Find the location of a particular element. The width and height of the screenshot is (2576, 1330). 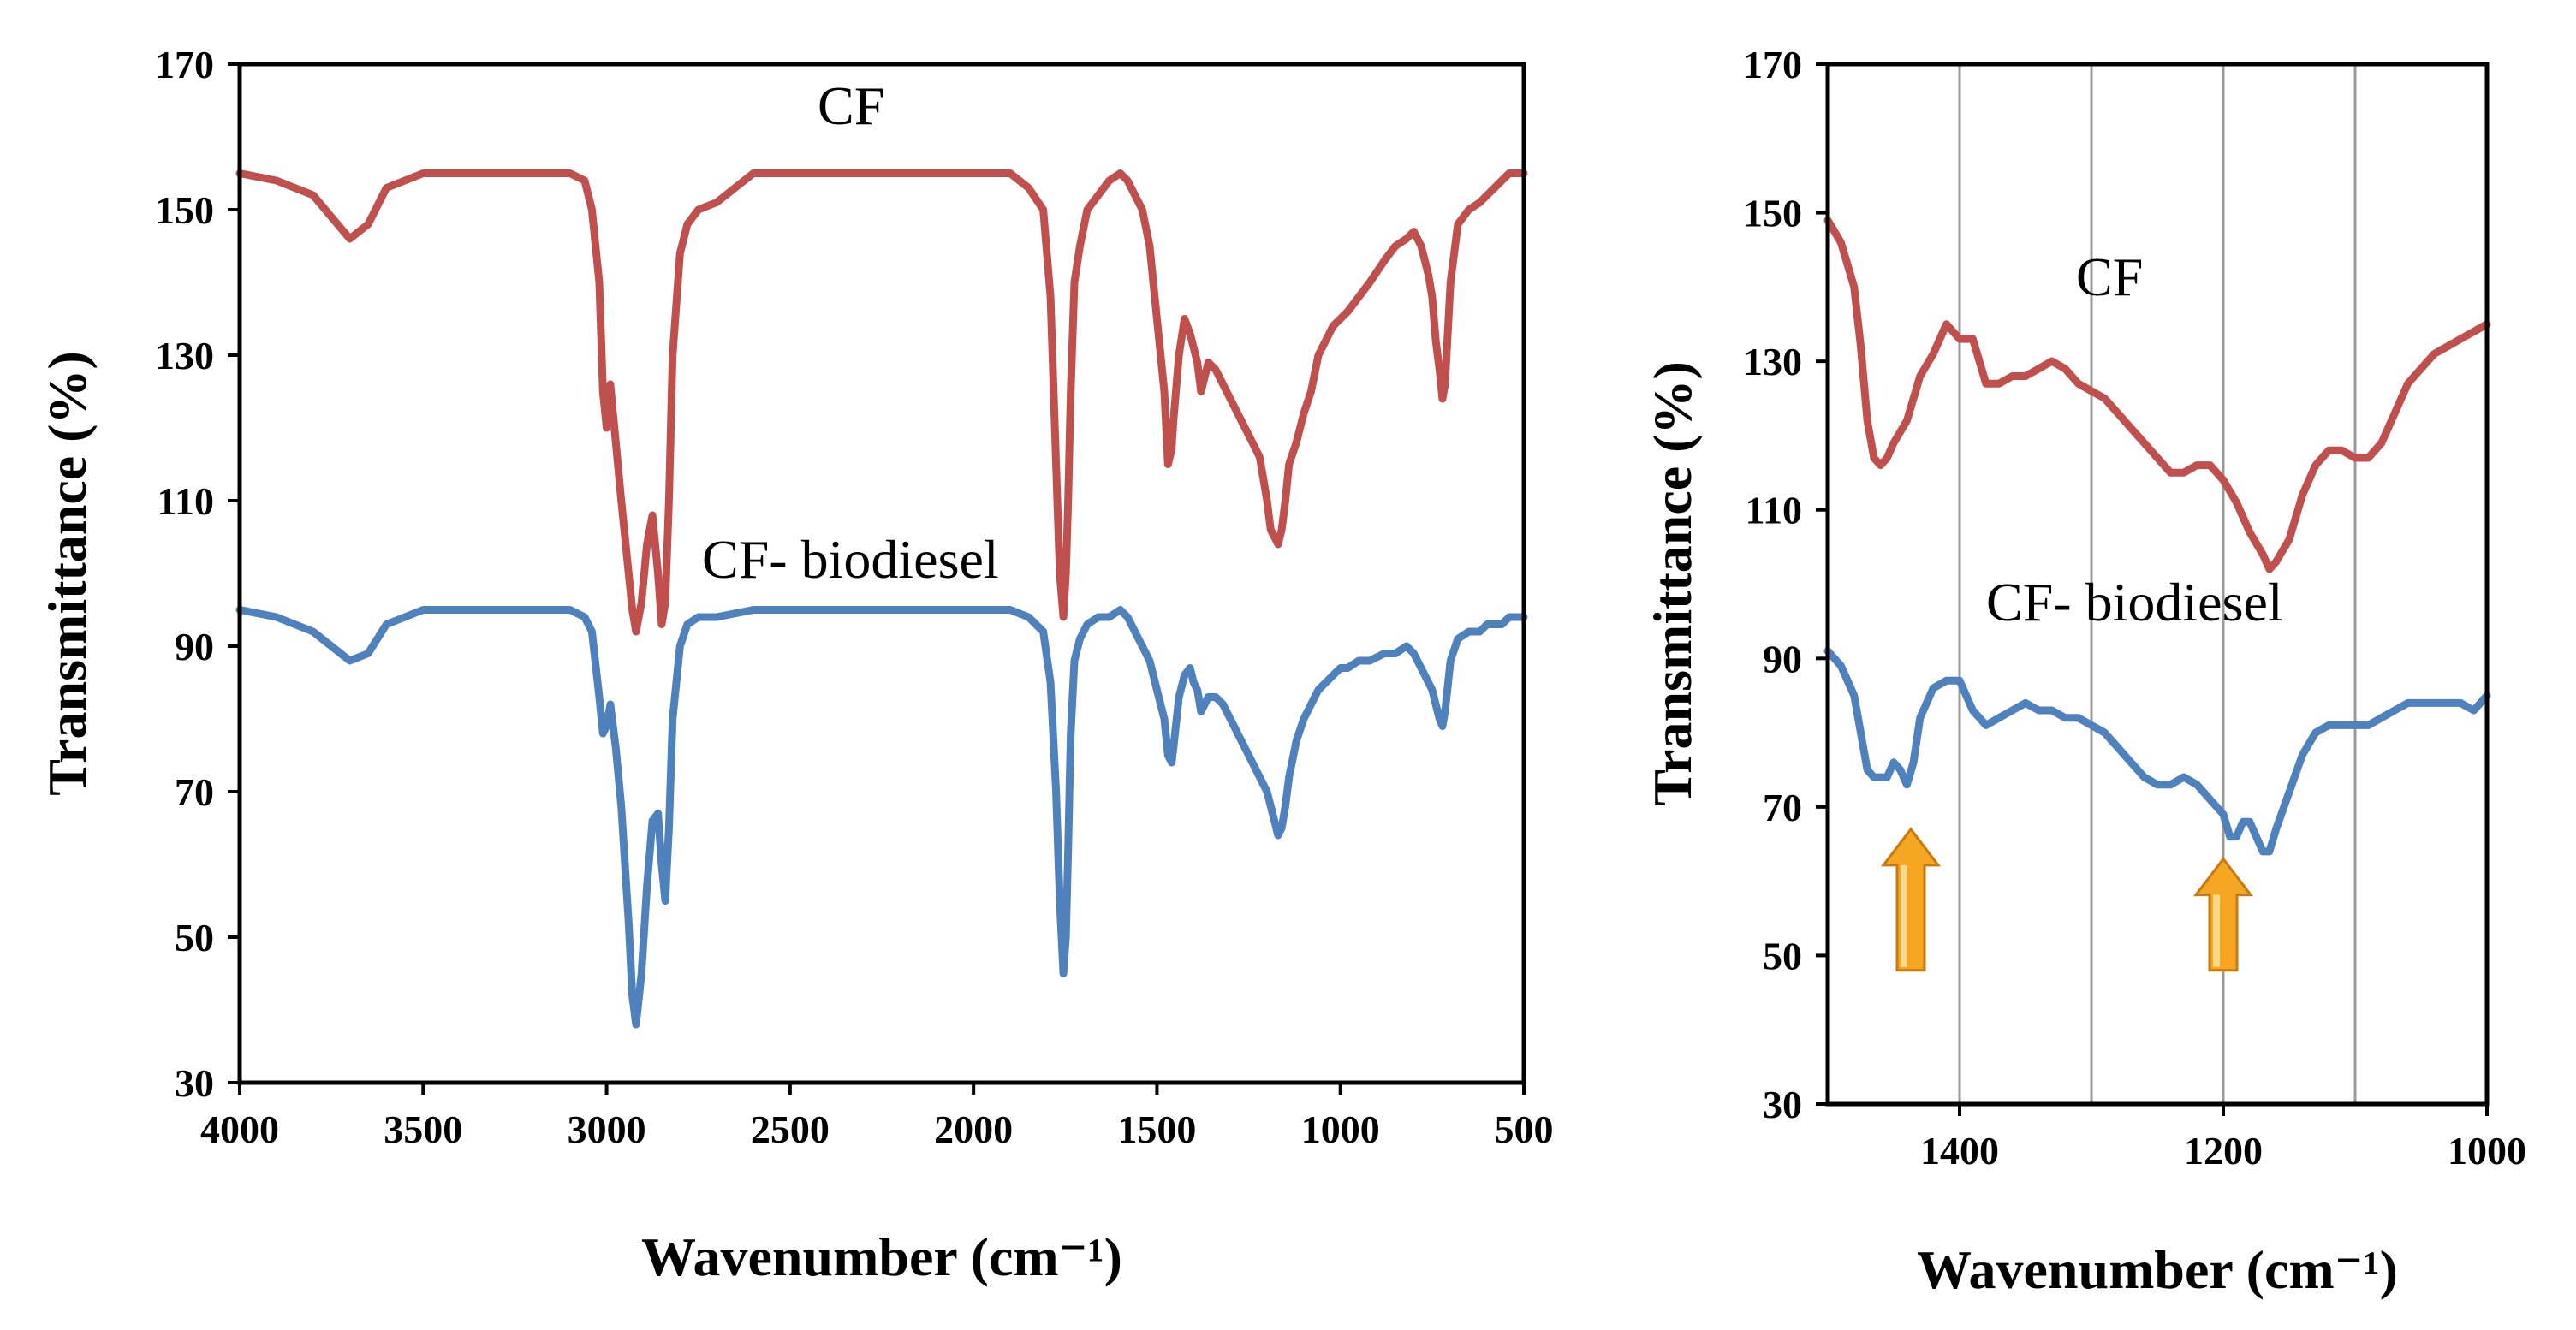

left-x-axis-title: Wavenumber (cm⁻¹) is located at coordinates (881, 1256).